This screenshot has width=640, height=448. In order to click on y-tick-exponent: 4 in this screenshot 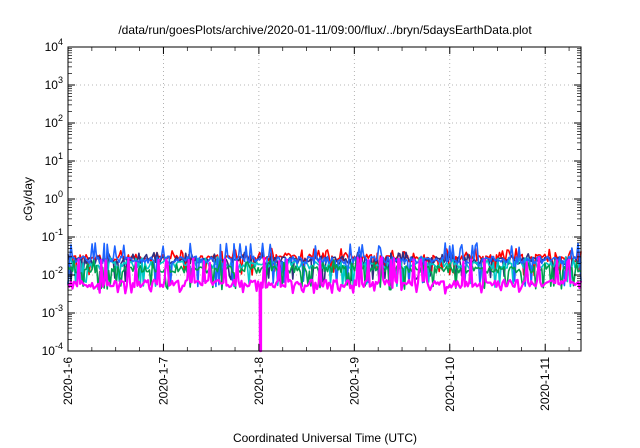, I will do `click(60, 42)`.